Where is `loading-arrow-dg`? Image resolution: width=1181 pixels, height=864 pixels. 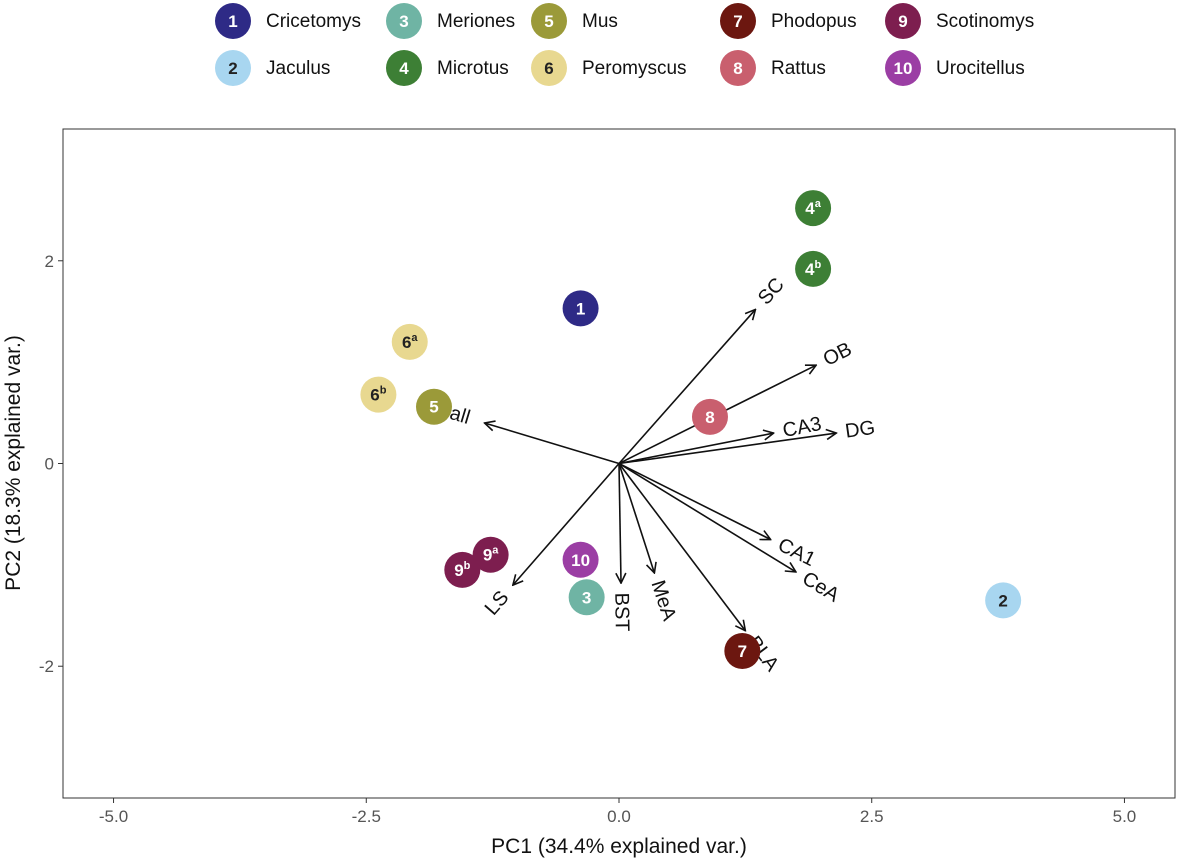
loading-arrow-dg is located at coordinates (727, 449).